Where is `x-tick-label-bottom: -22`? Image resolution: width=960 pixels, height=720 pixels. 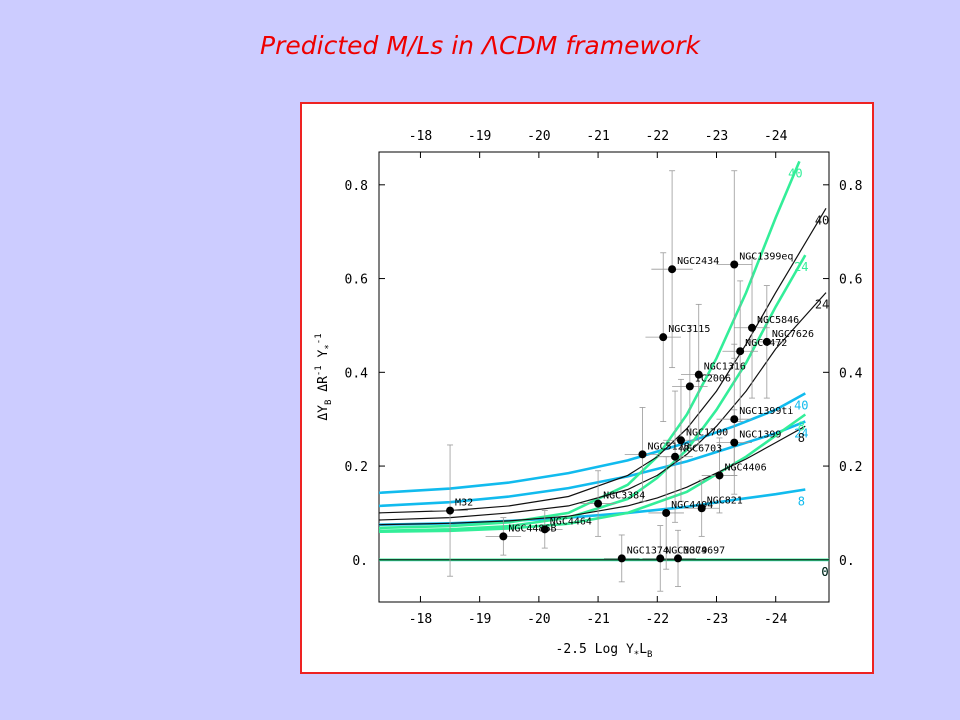 x-tick-label-bottom: -22 is located at coordinates (657, 619).